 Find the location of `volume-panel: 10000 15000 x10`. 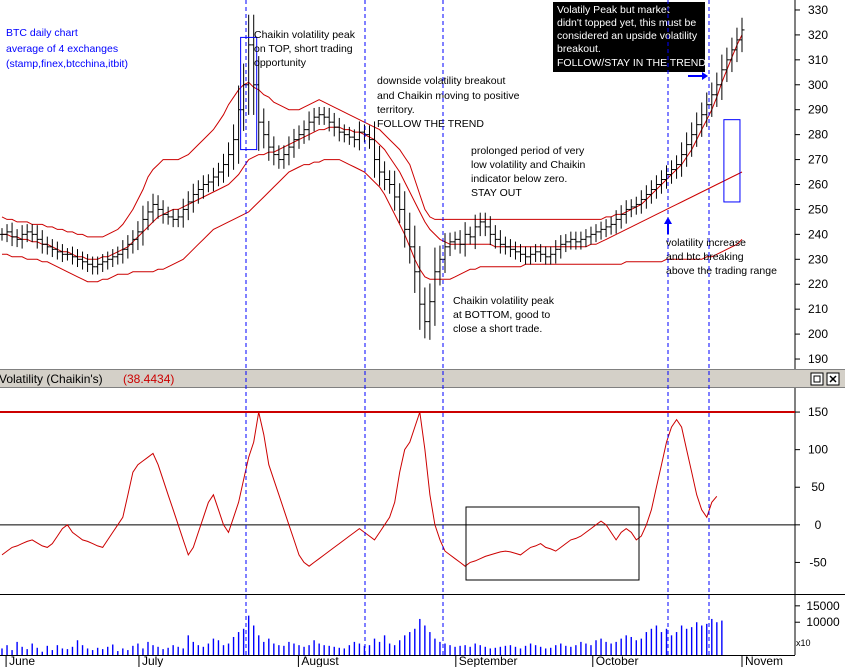

volume-panel: 10000 15000 x10 is located at coordinates (420, 625).